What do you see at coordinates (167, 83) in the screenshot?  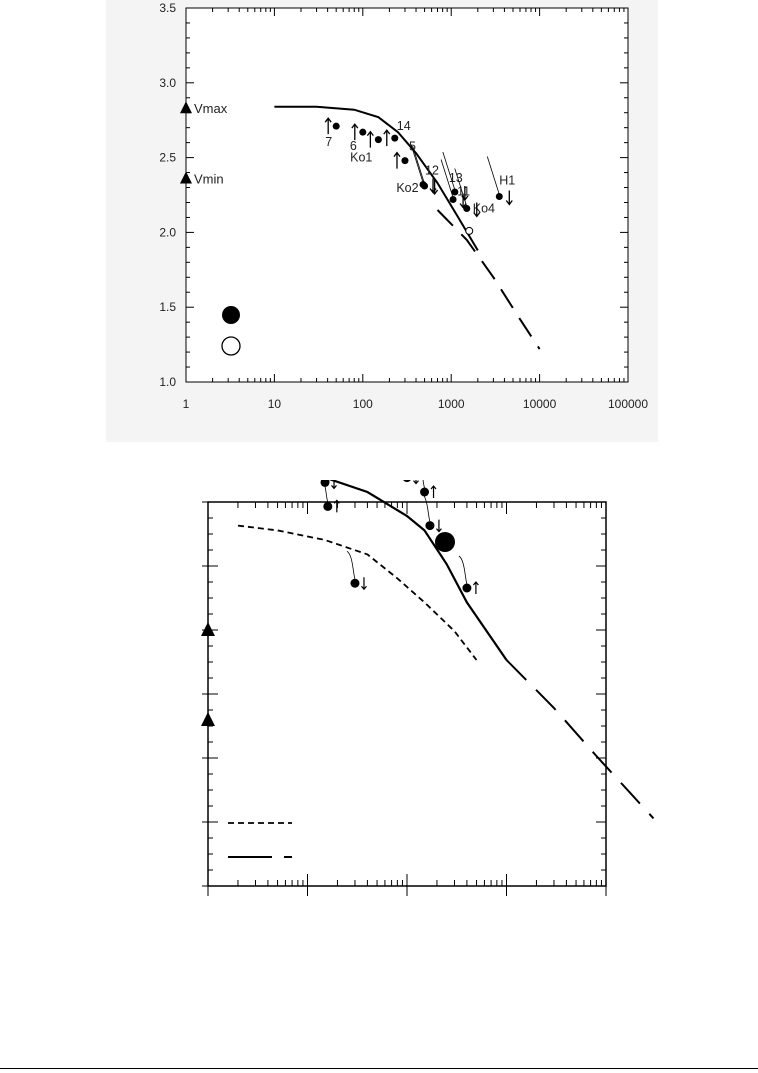 I see `y-tick-label: 3.0` at bounding box center [167, 83].